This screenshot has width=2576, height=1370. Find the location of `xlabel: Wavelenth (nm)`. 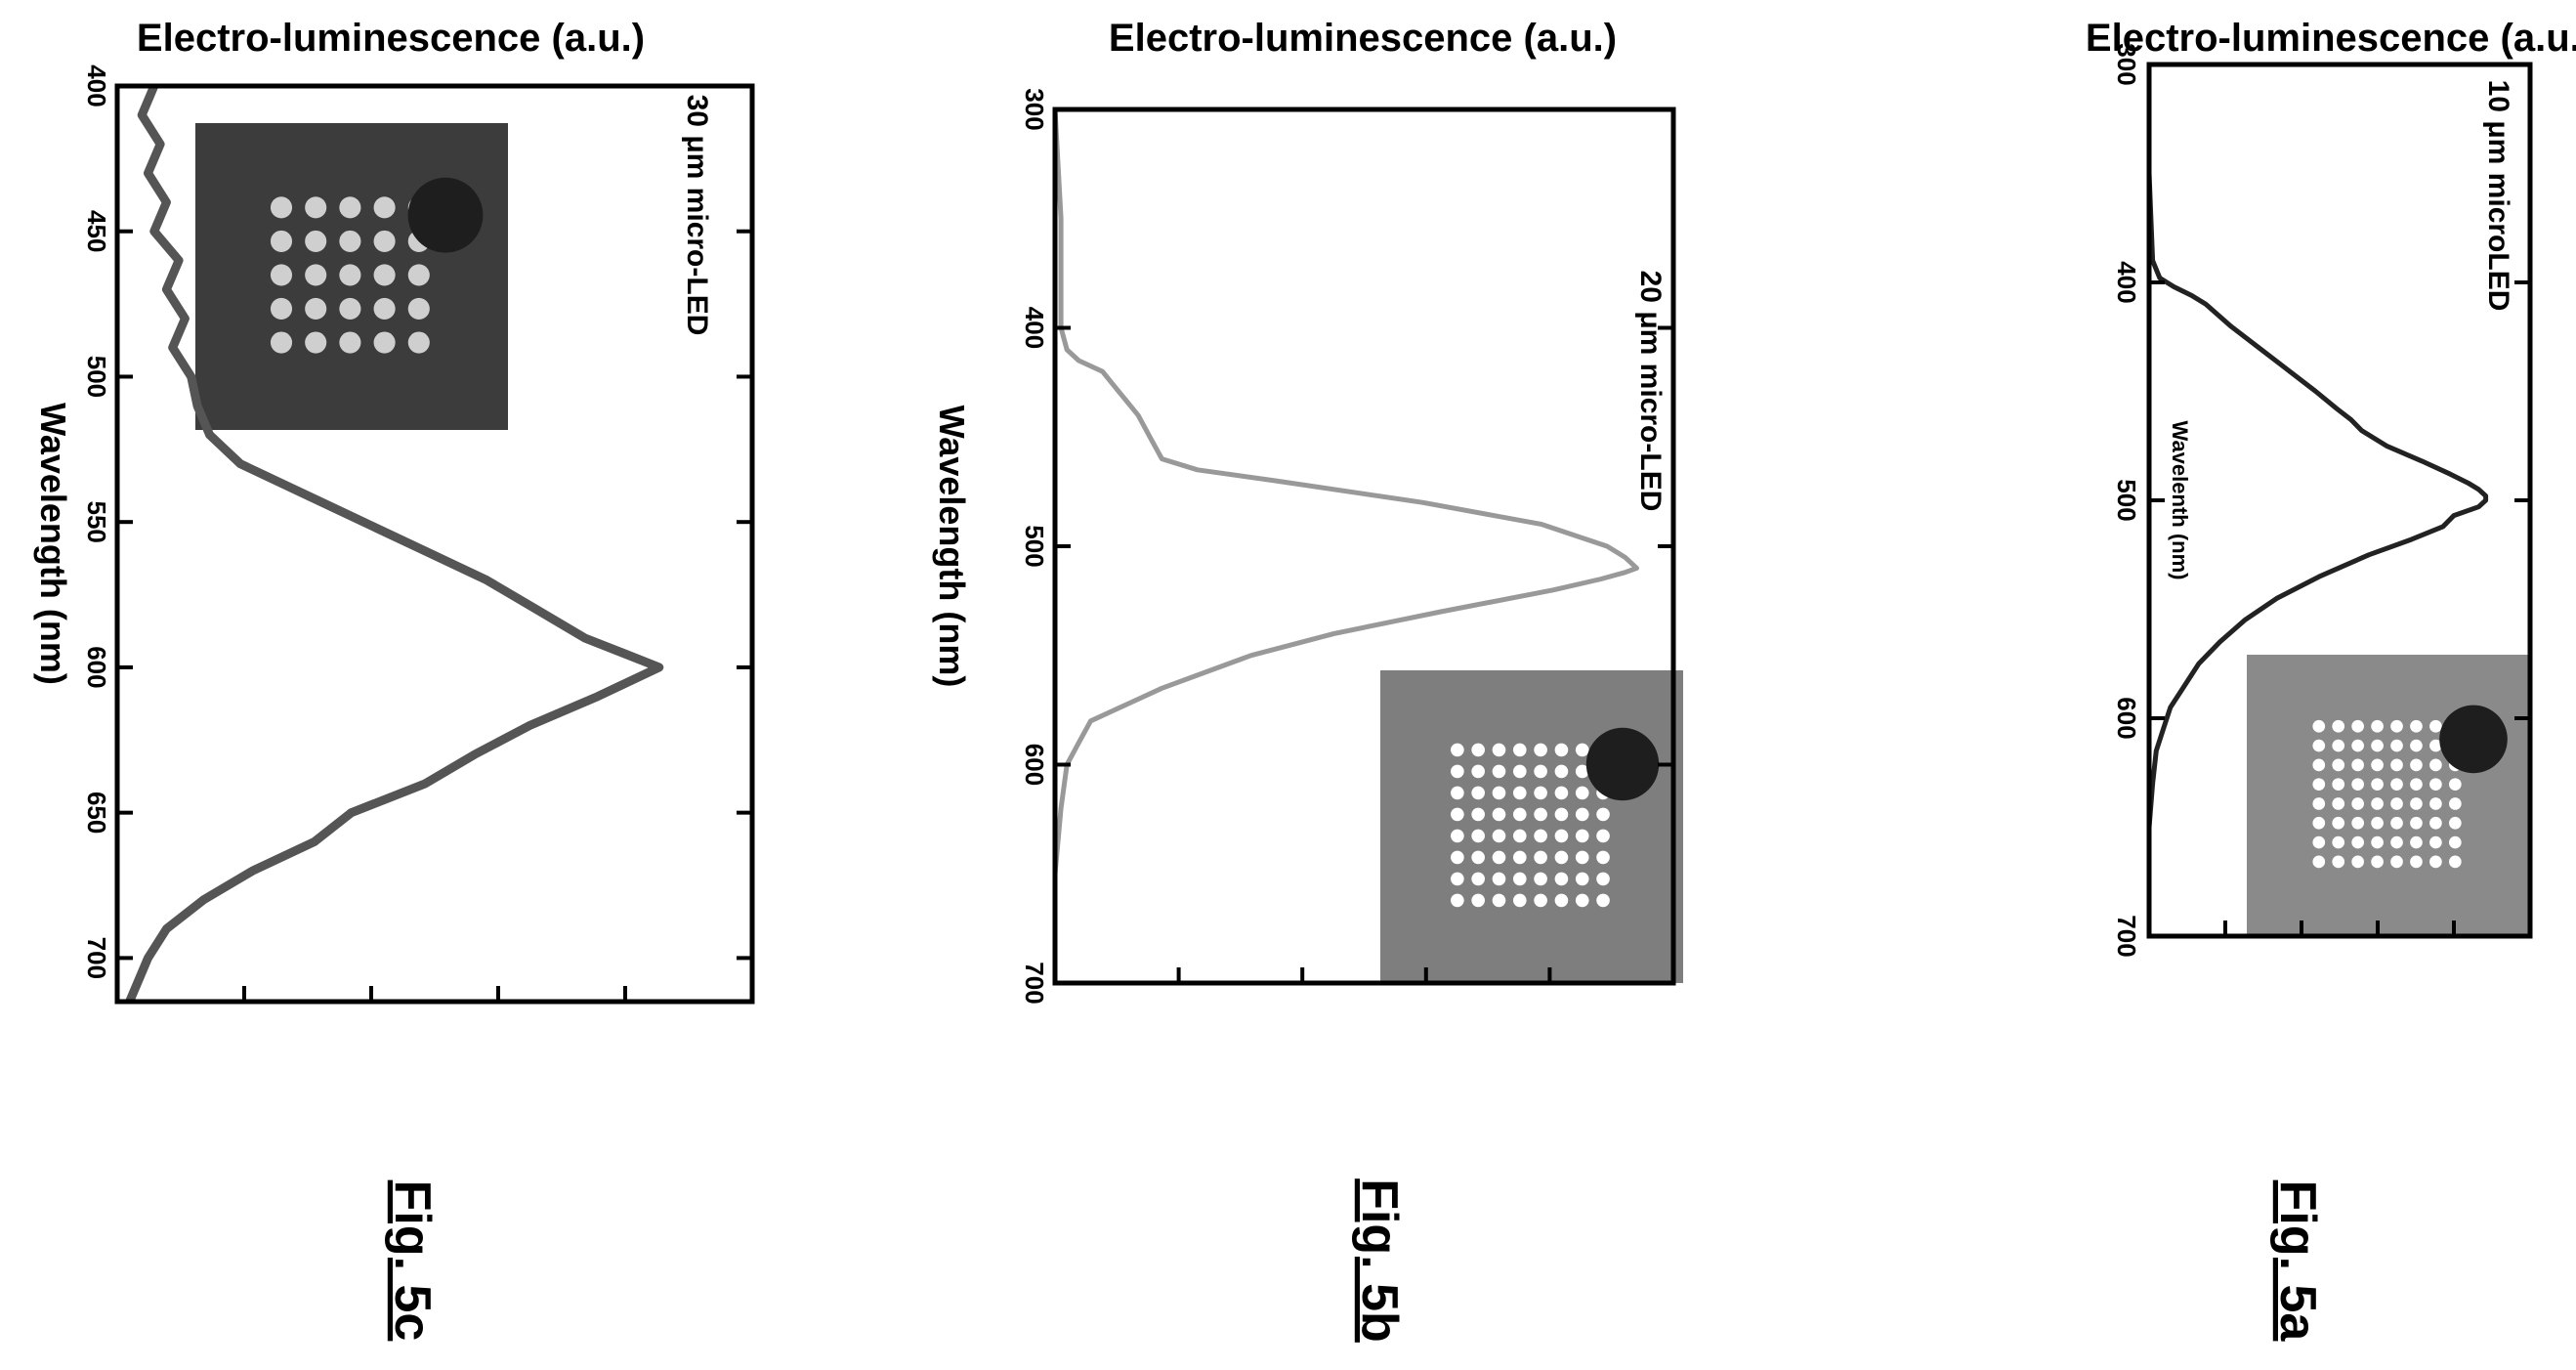

xlabel: Wavelenth (nm) is located at coordinates (2180, 501).